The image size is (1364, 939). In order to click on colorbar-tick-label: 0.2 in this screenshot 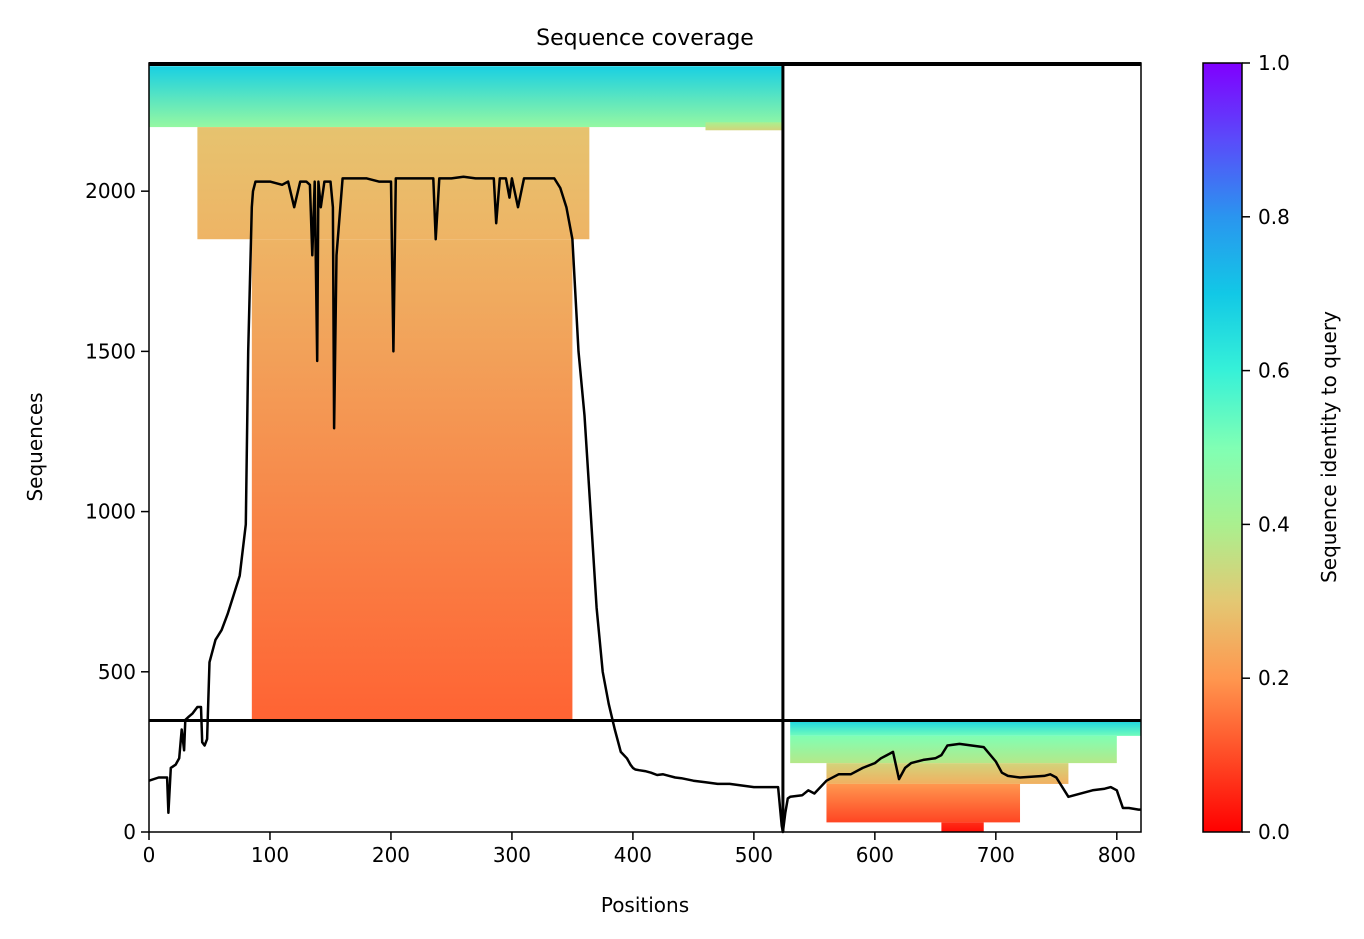, I will do `click(1274, 678)`.